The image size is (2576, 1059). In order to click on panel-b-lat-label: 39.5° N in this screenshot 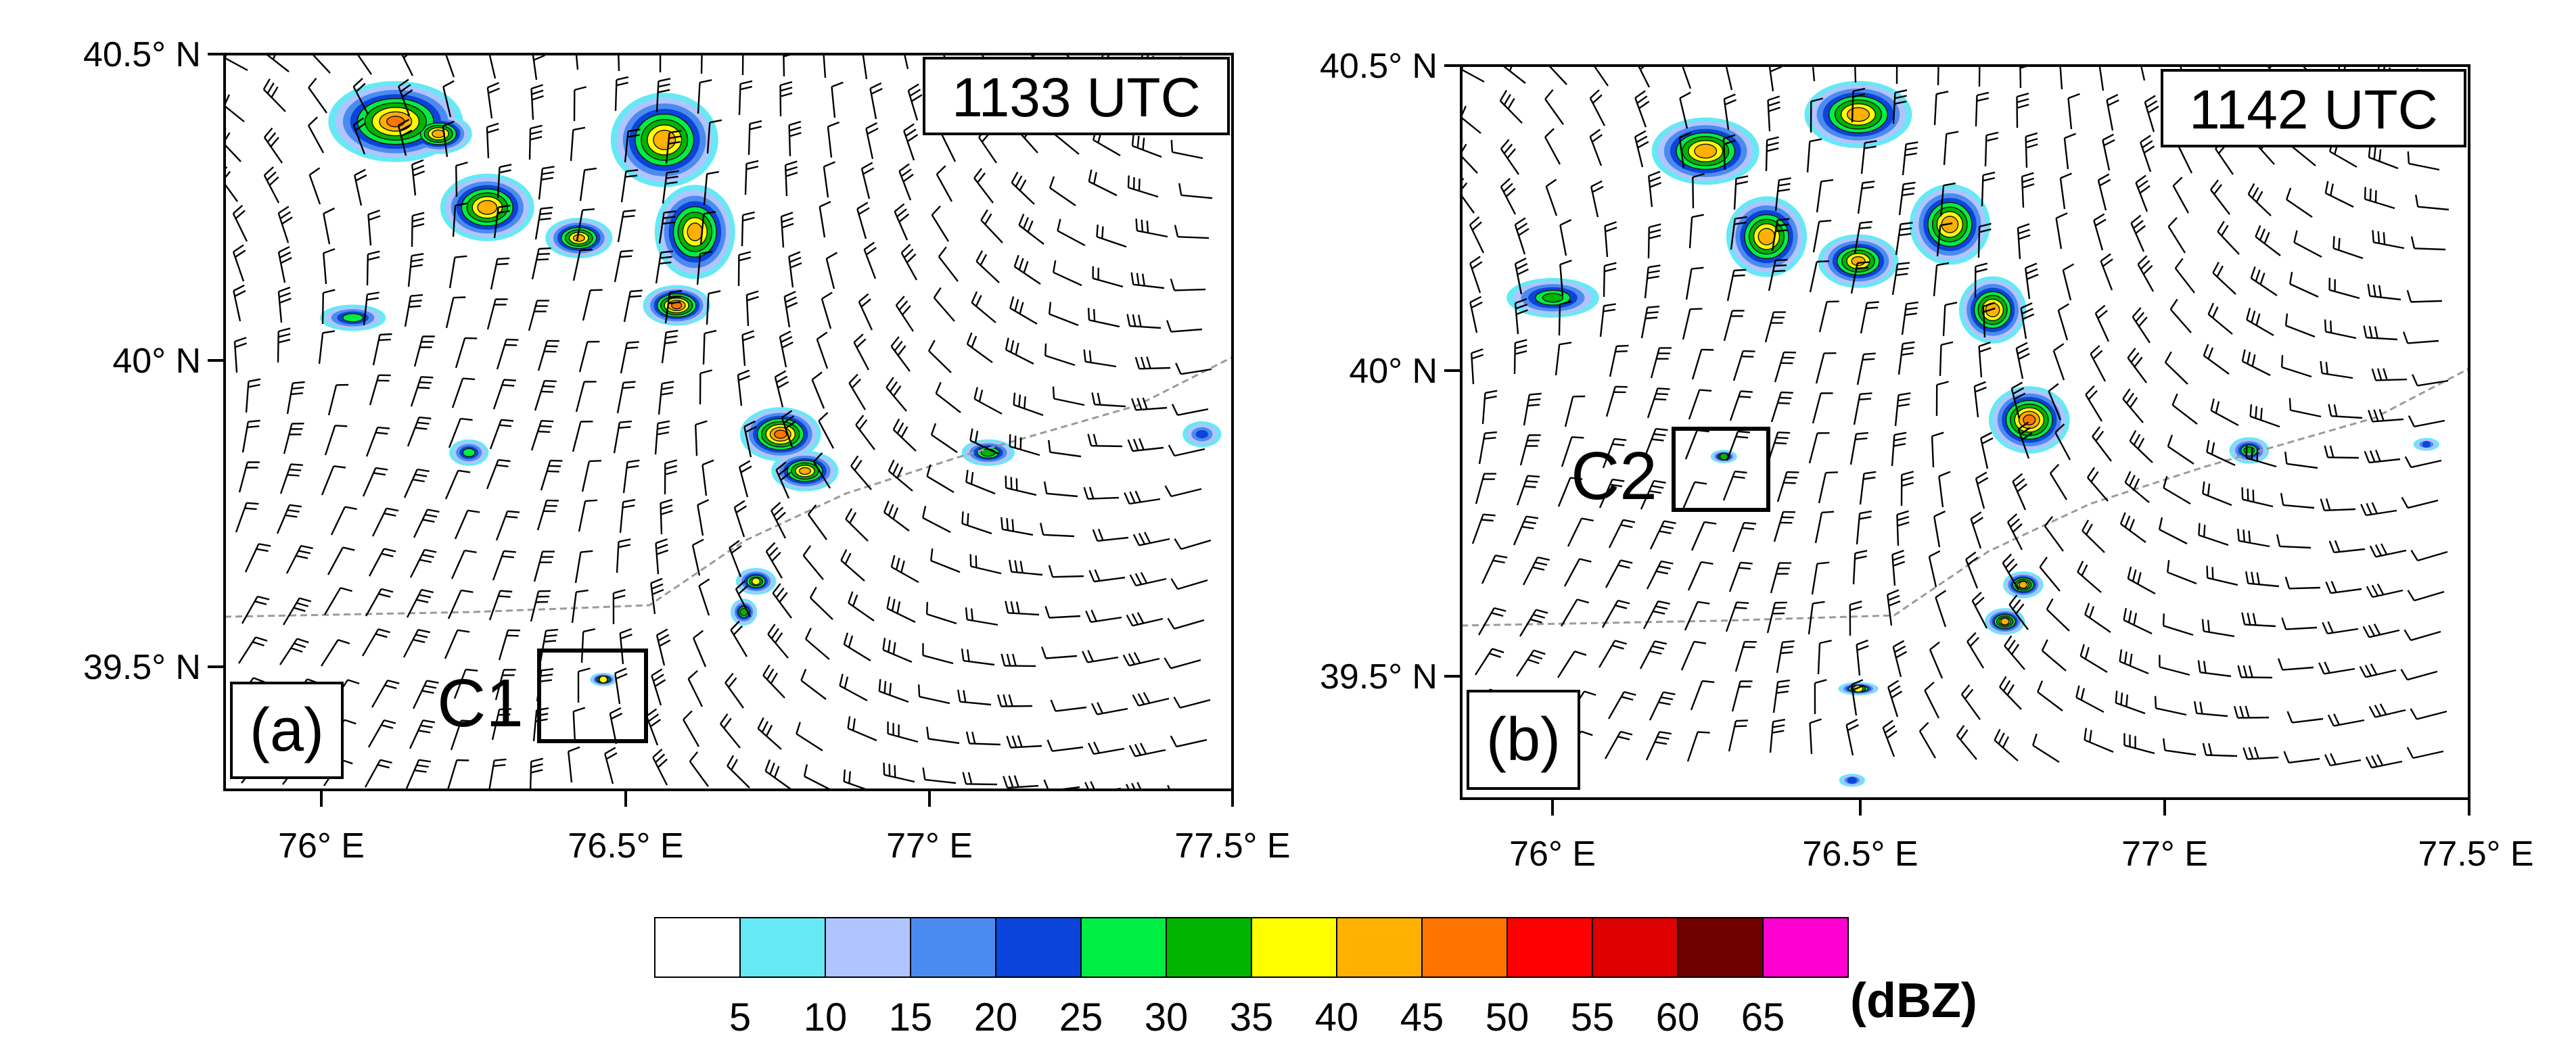, I will do `click(1379, 677)`.